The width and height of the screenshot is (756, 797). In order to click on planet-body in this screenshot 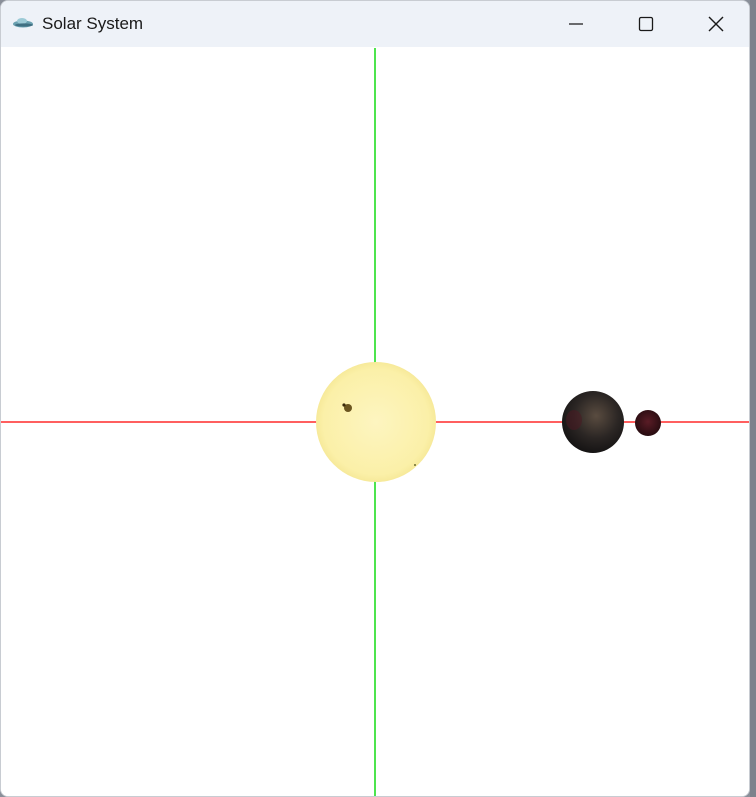, I will do `click(593, 422)`.